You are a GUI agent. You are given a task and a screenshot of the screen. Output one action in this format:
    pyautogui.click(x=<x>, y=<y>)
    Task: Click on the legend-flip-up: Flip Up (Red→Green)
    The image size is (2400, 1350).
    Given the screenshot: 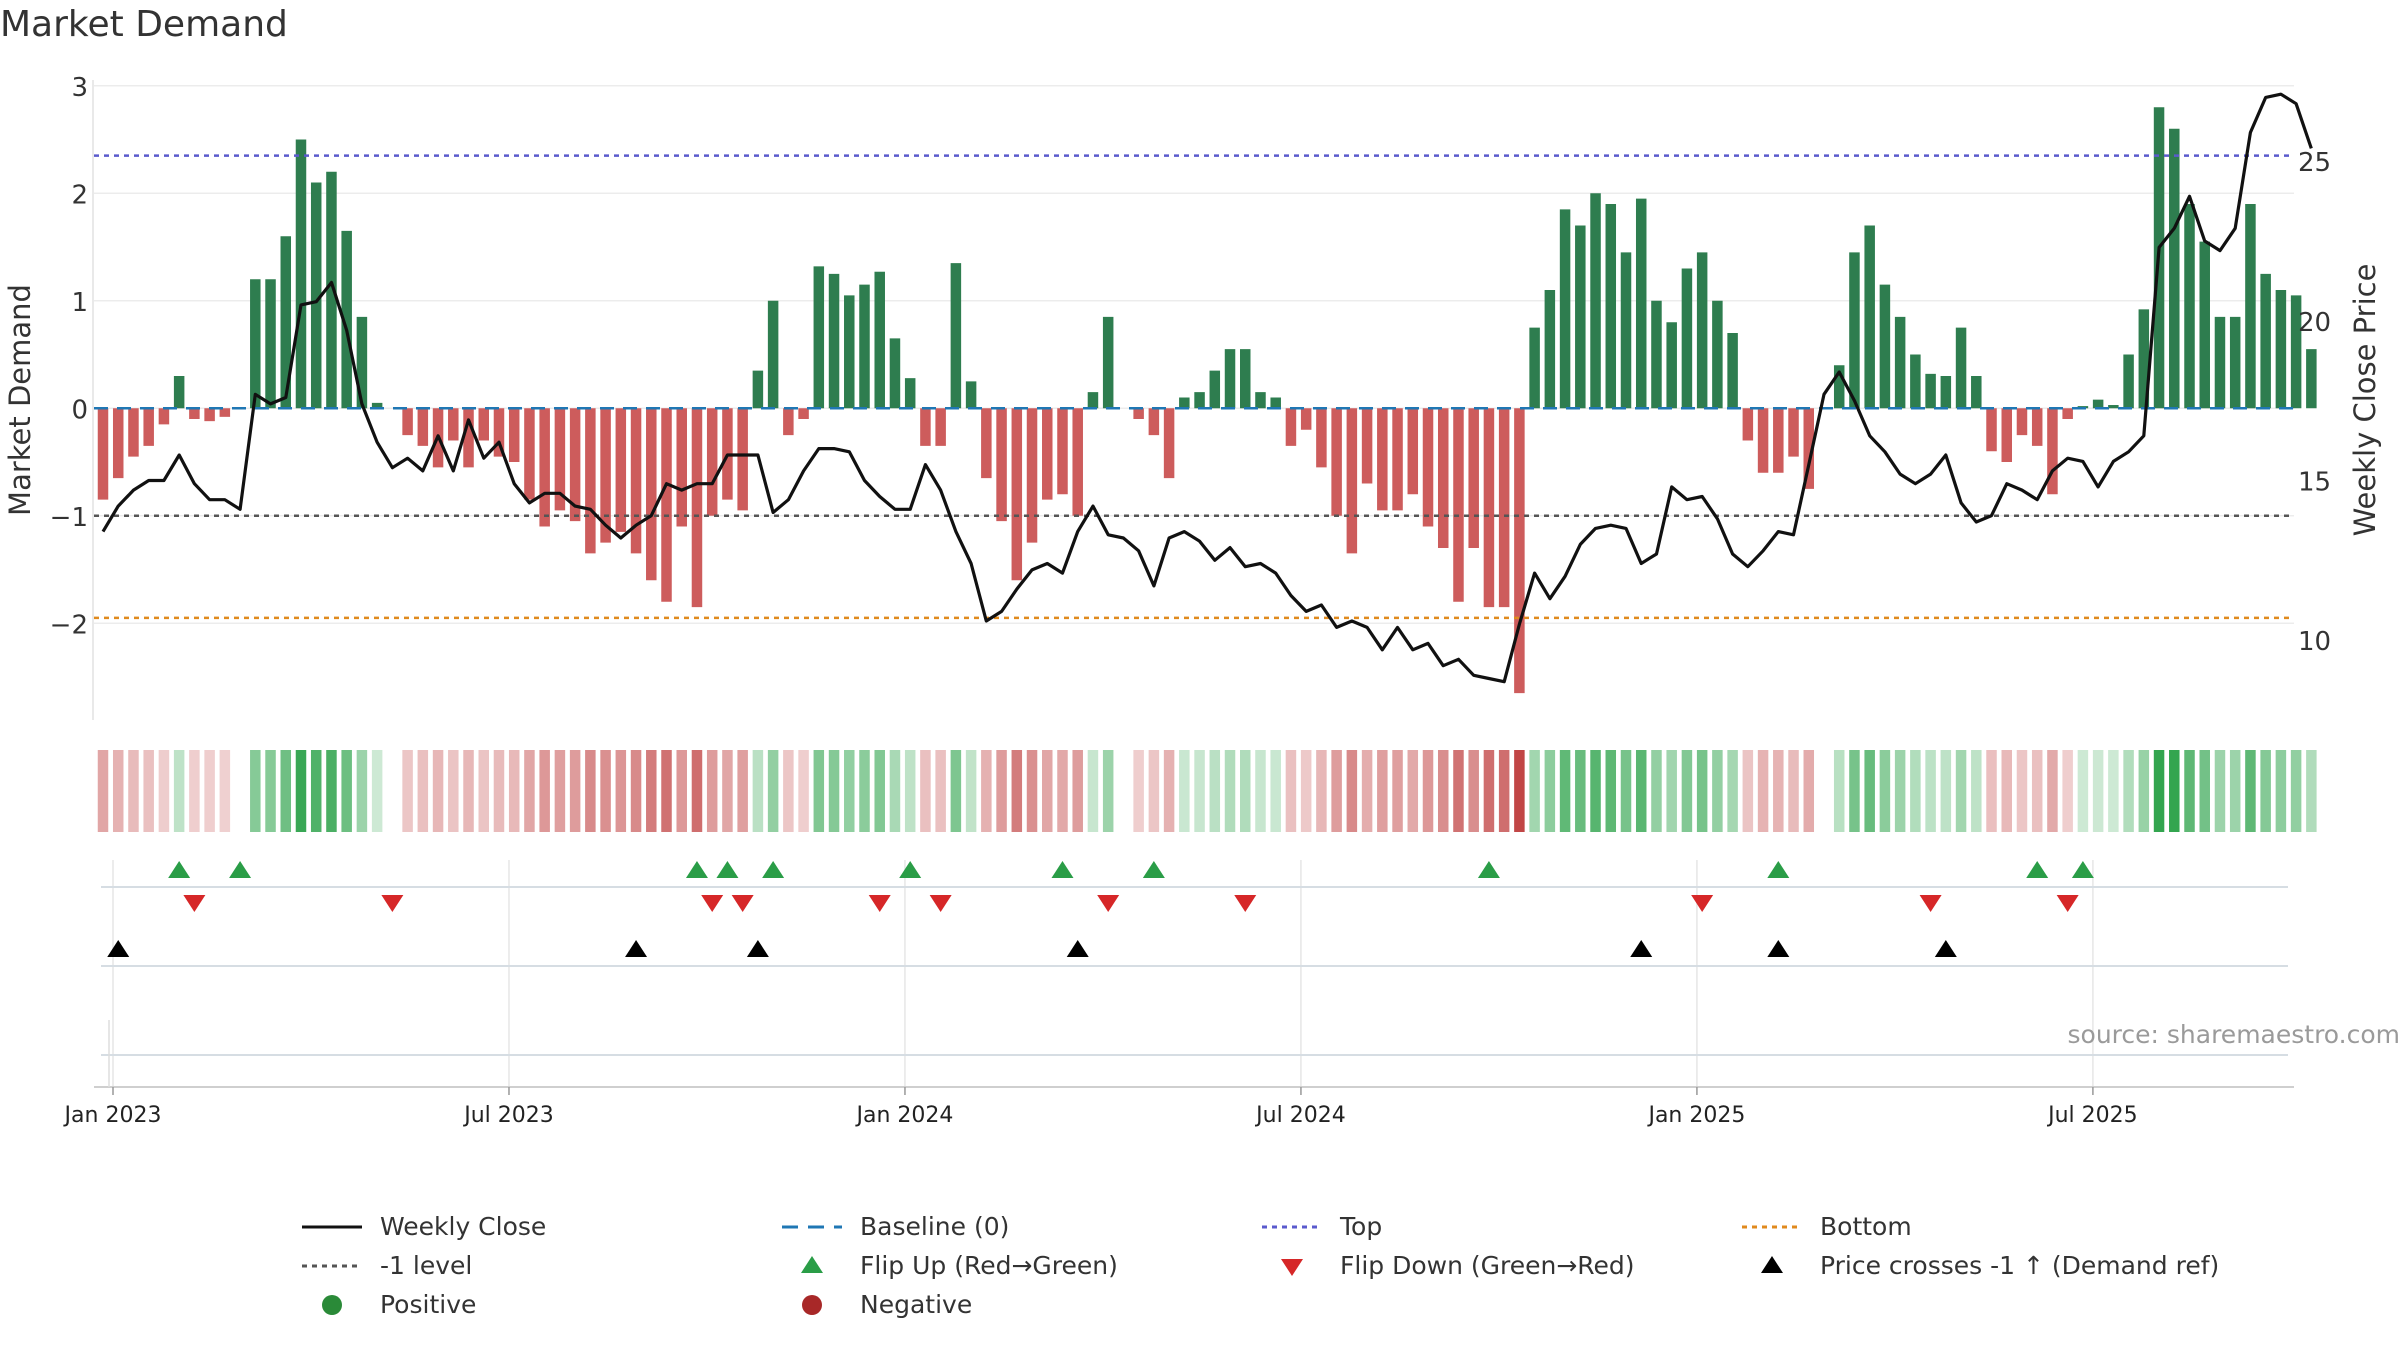 What is the action you would take?
    pyautogui.click(x=1020, y=1266)
    